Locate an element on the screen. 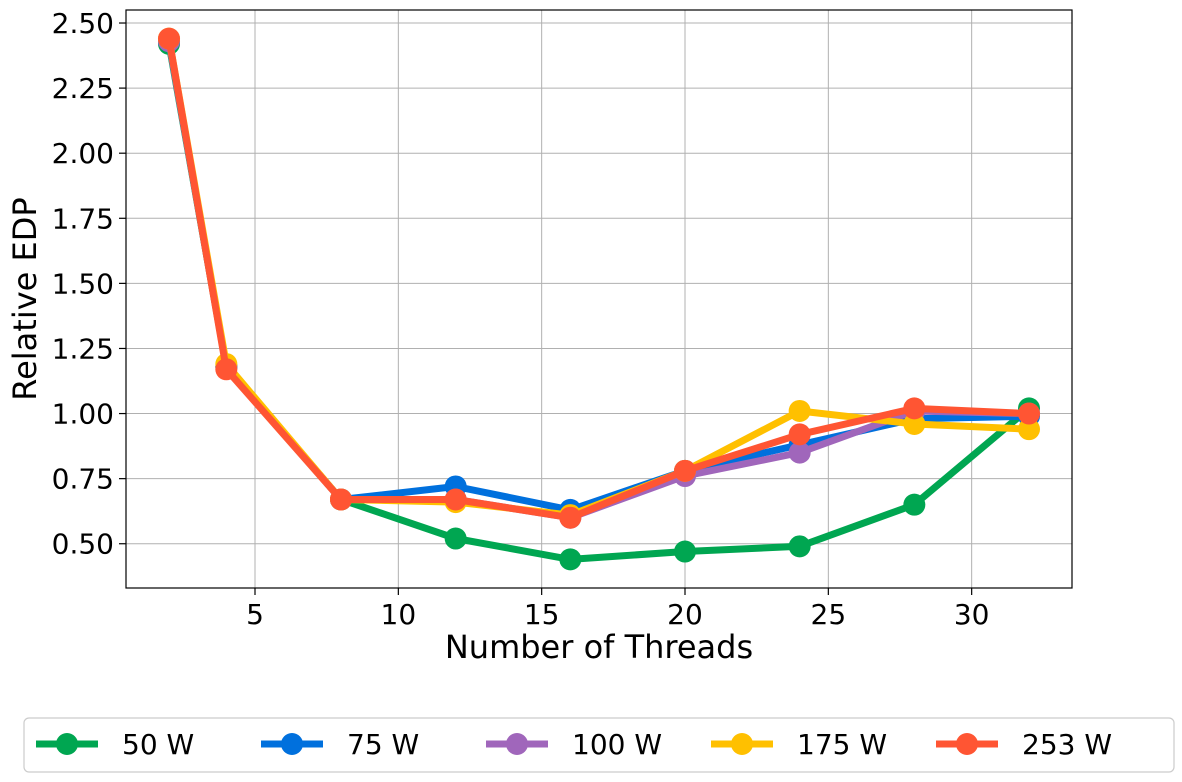 The image size is (1182, 782). legend-item-100w: 100 W is located at coordinates (574, 744).